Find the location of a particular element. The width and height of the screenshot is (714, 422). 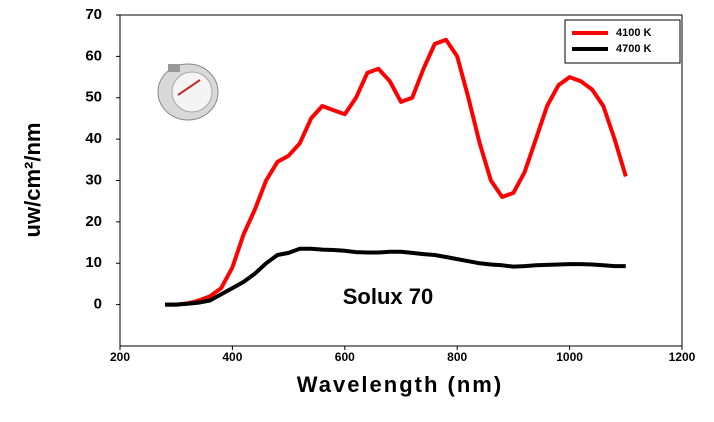

annotation: Solux 70 is located at coordinates (388, 296).